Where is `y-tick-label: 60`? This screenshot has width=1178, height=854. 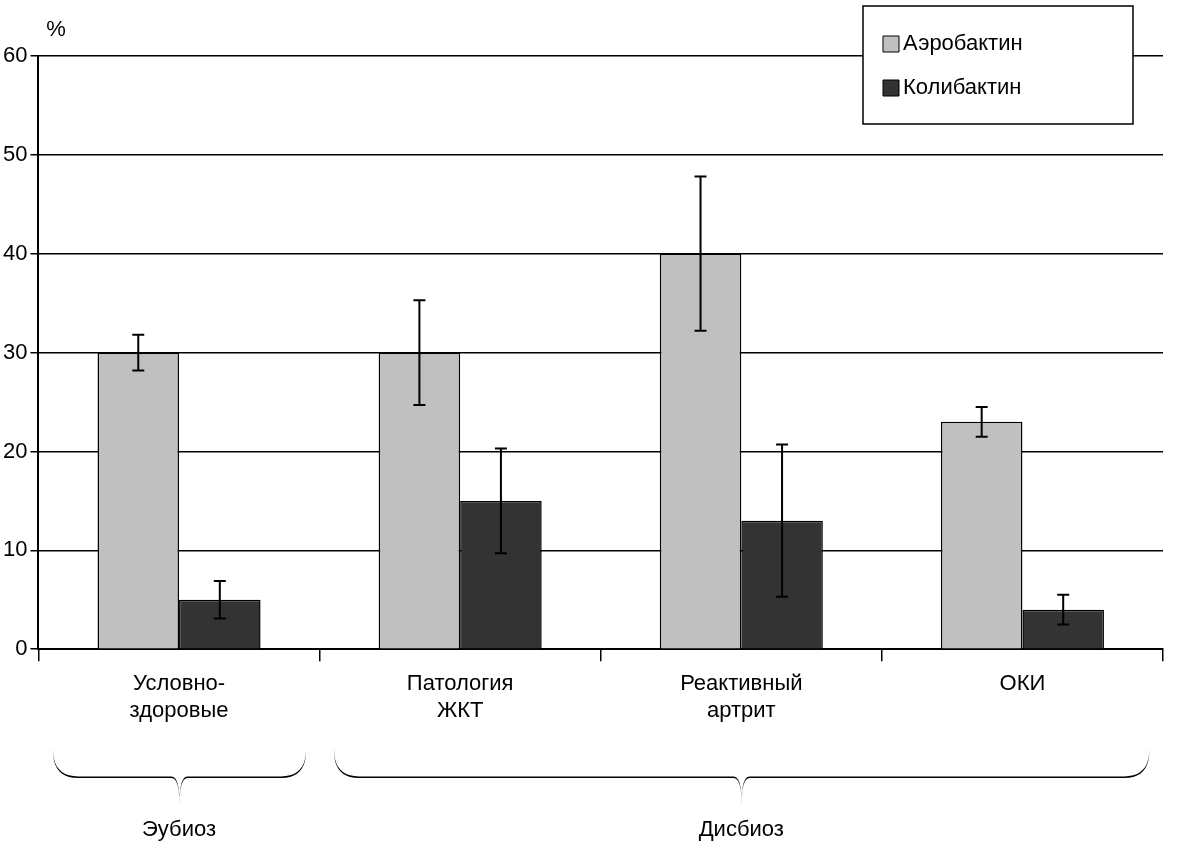
y-tick-label: 60 is located at coordinates (15, 55).